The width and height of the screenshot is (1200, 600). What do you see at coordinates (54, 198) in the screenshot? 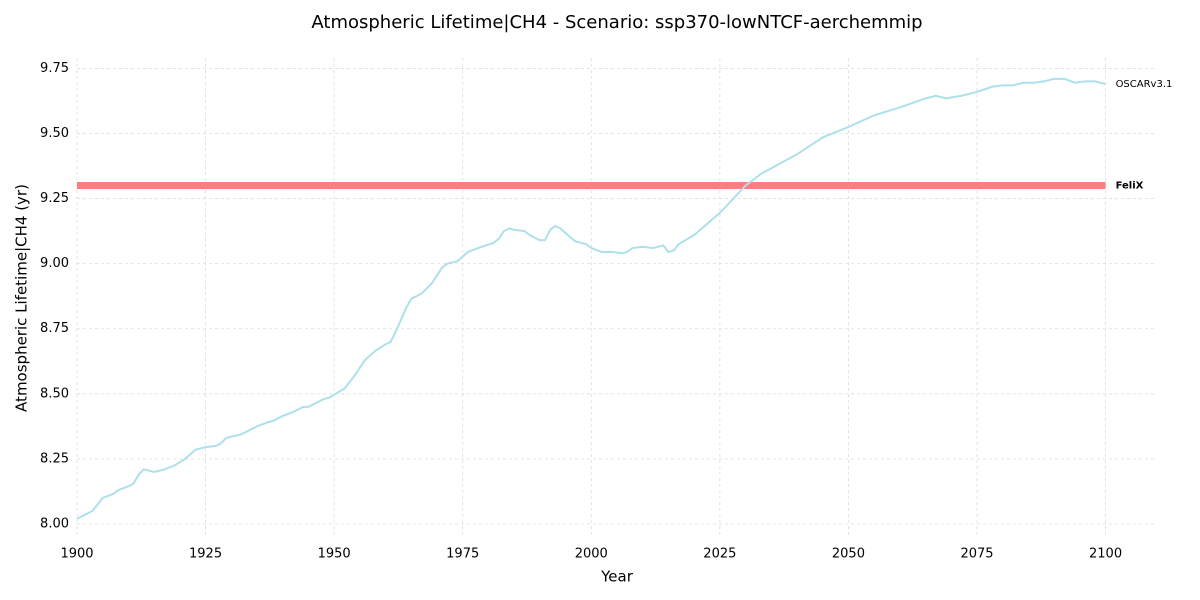
I see `y-tick-label: 9.25` at bounding box center [54, 198].